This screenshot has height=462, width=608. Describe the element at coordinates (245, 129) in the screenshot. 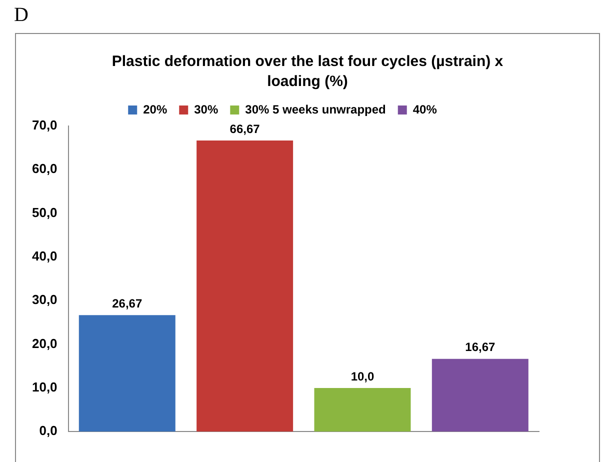

I see `data-label: 66,67` at that location.